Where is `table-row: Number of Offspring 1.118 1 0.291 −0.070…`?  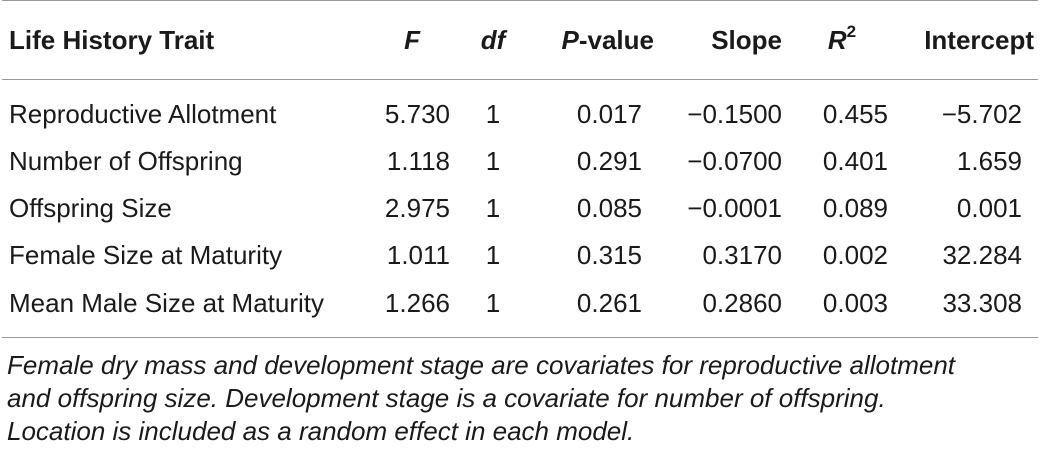
table-row: Number of Offspring 1.118 1 0.291 −0.070… is located at coordinates (520, 161).